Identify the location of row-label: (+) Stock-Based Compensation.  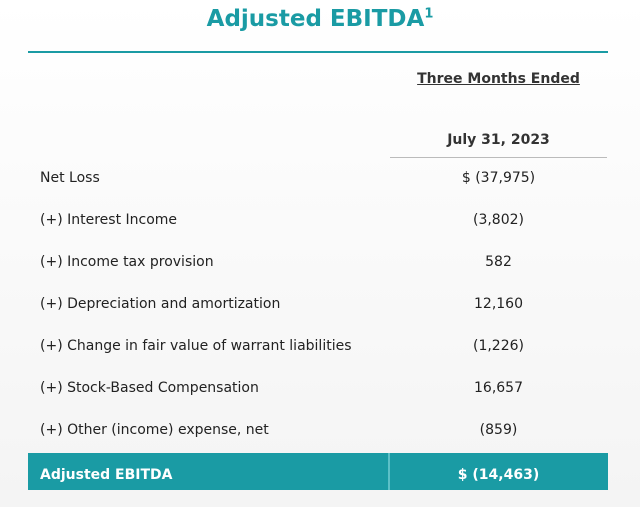
(149, 388).